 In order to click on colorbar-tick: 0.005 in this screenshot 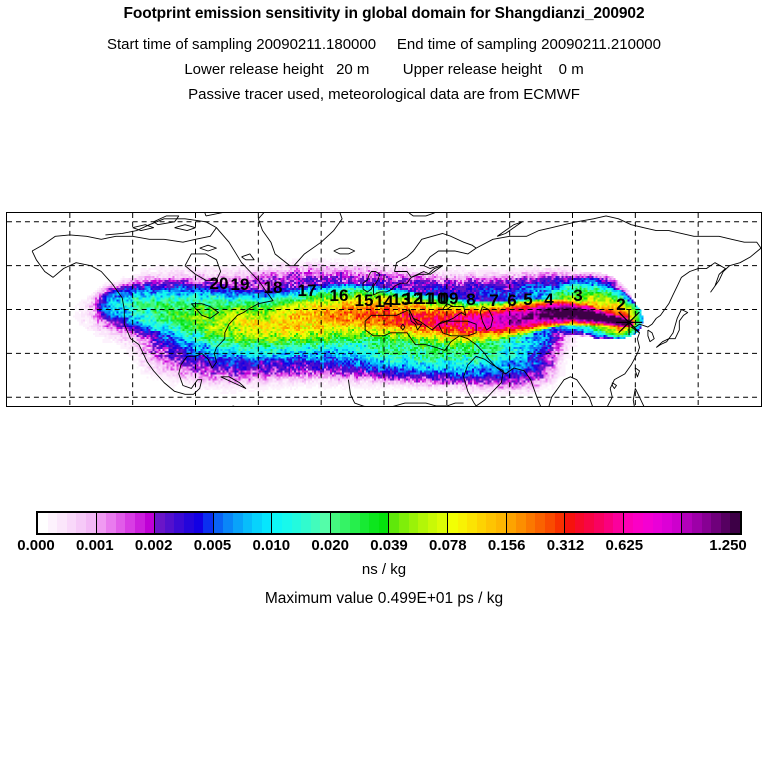, I will do `click(212, 545)`.